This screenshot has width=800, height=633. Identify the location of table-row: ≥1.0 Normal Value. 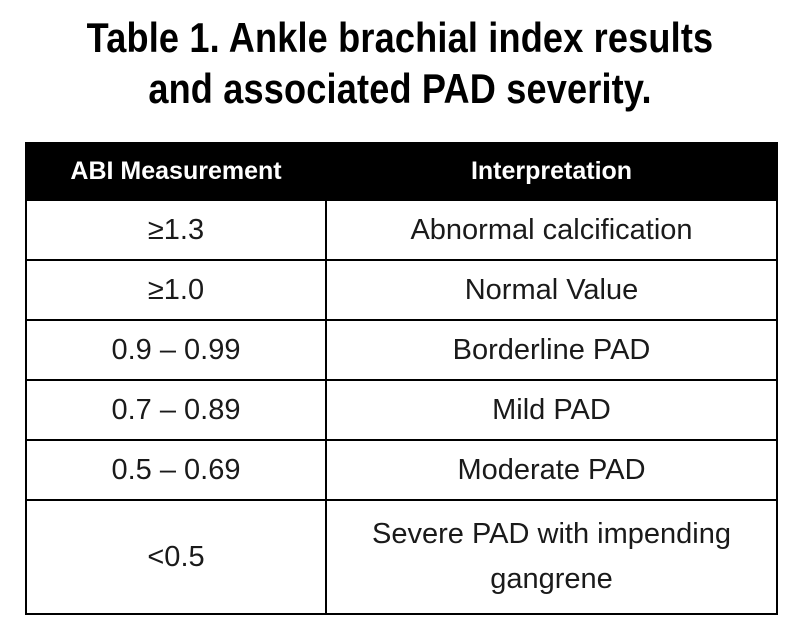
(401, 290).